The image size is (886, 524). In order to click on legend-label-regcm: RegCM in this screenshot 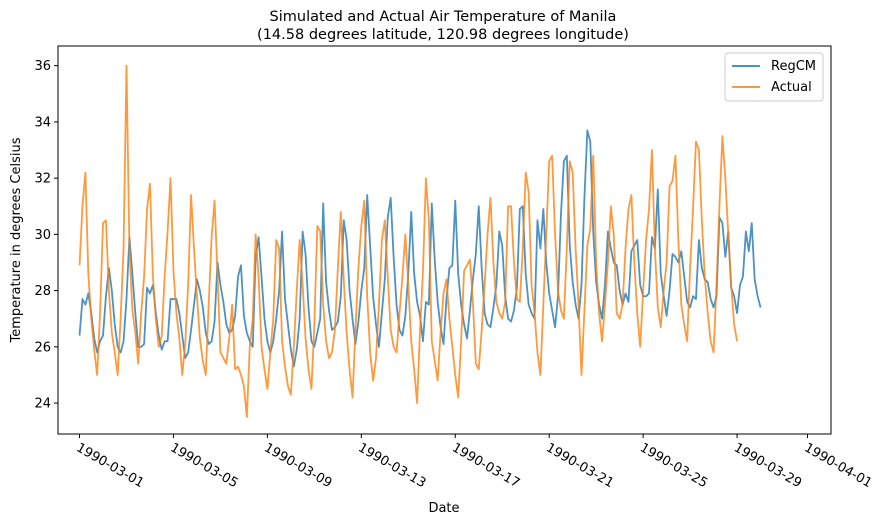, I will do `click(793, 66)`.